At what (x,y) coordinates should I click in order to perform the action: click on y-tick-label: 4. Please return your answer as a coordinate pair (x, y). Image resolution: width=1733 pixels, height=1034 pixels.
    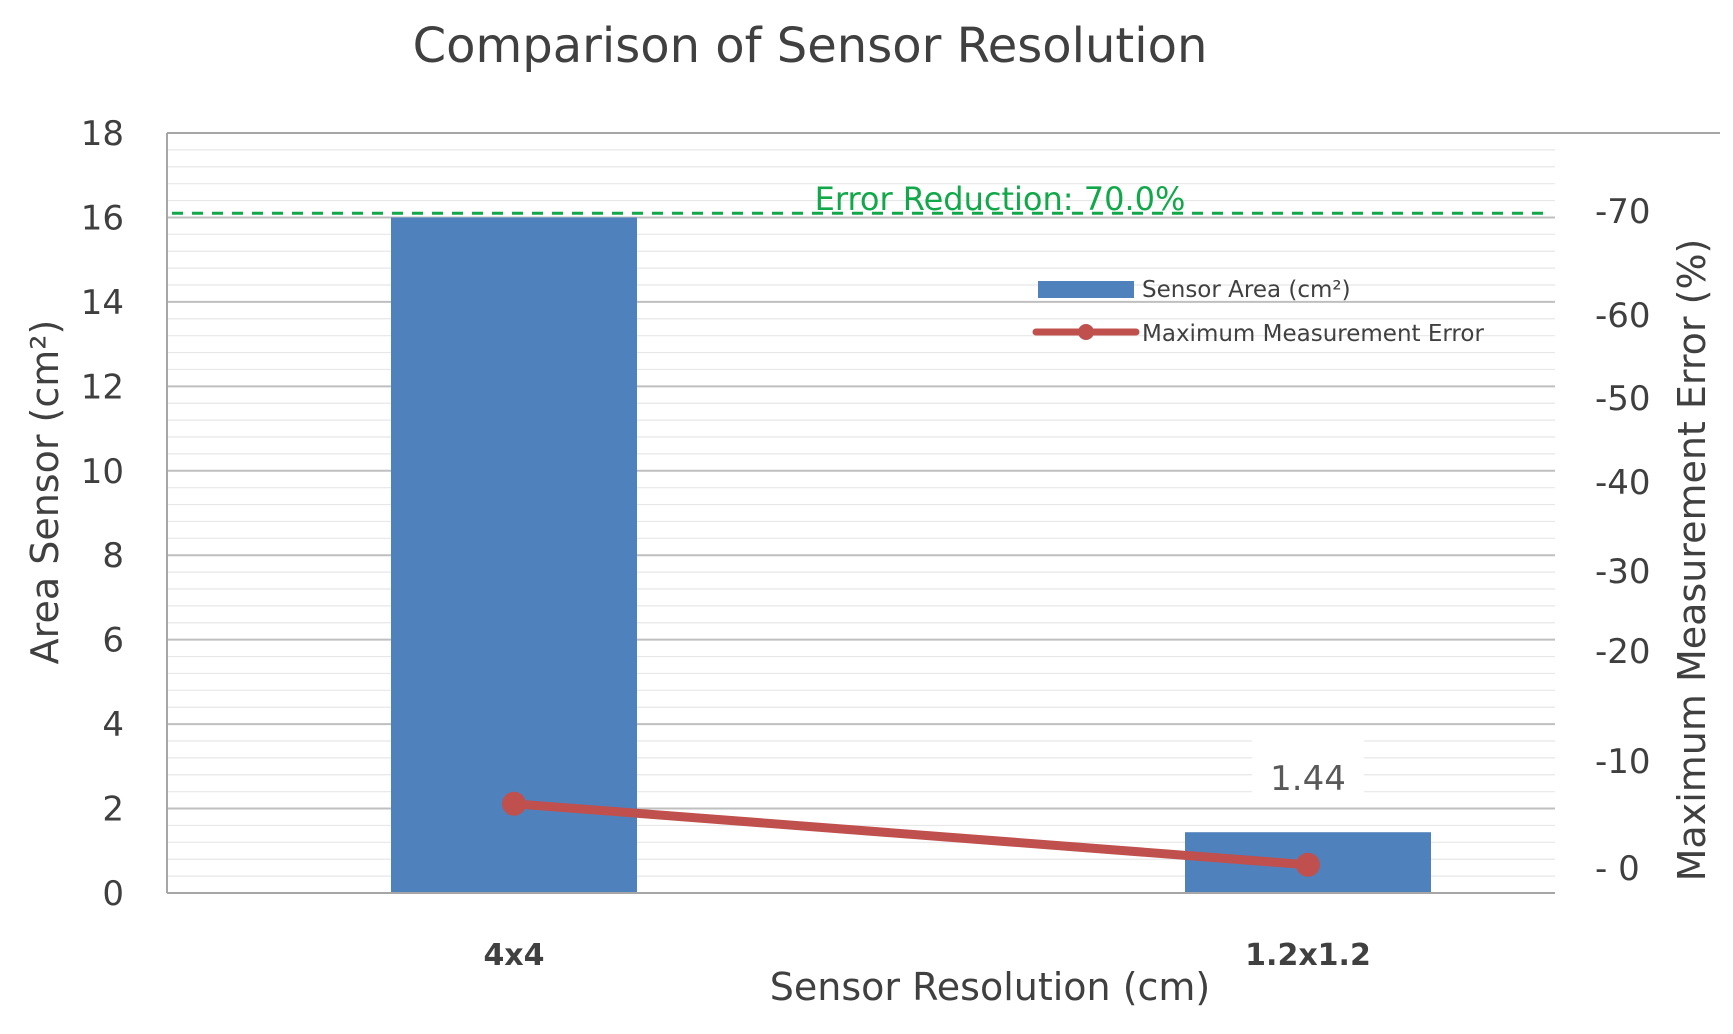
    Looking at the image, I should click on (113, 725).